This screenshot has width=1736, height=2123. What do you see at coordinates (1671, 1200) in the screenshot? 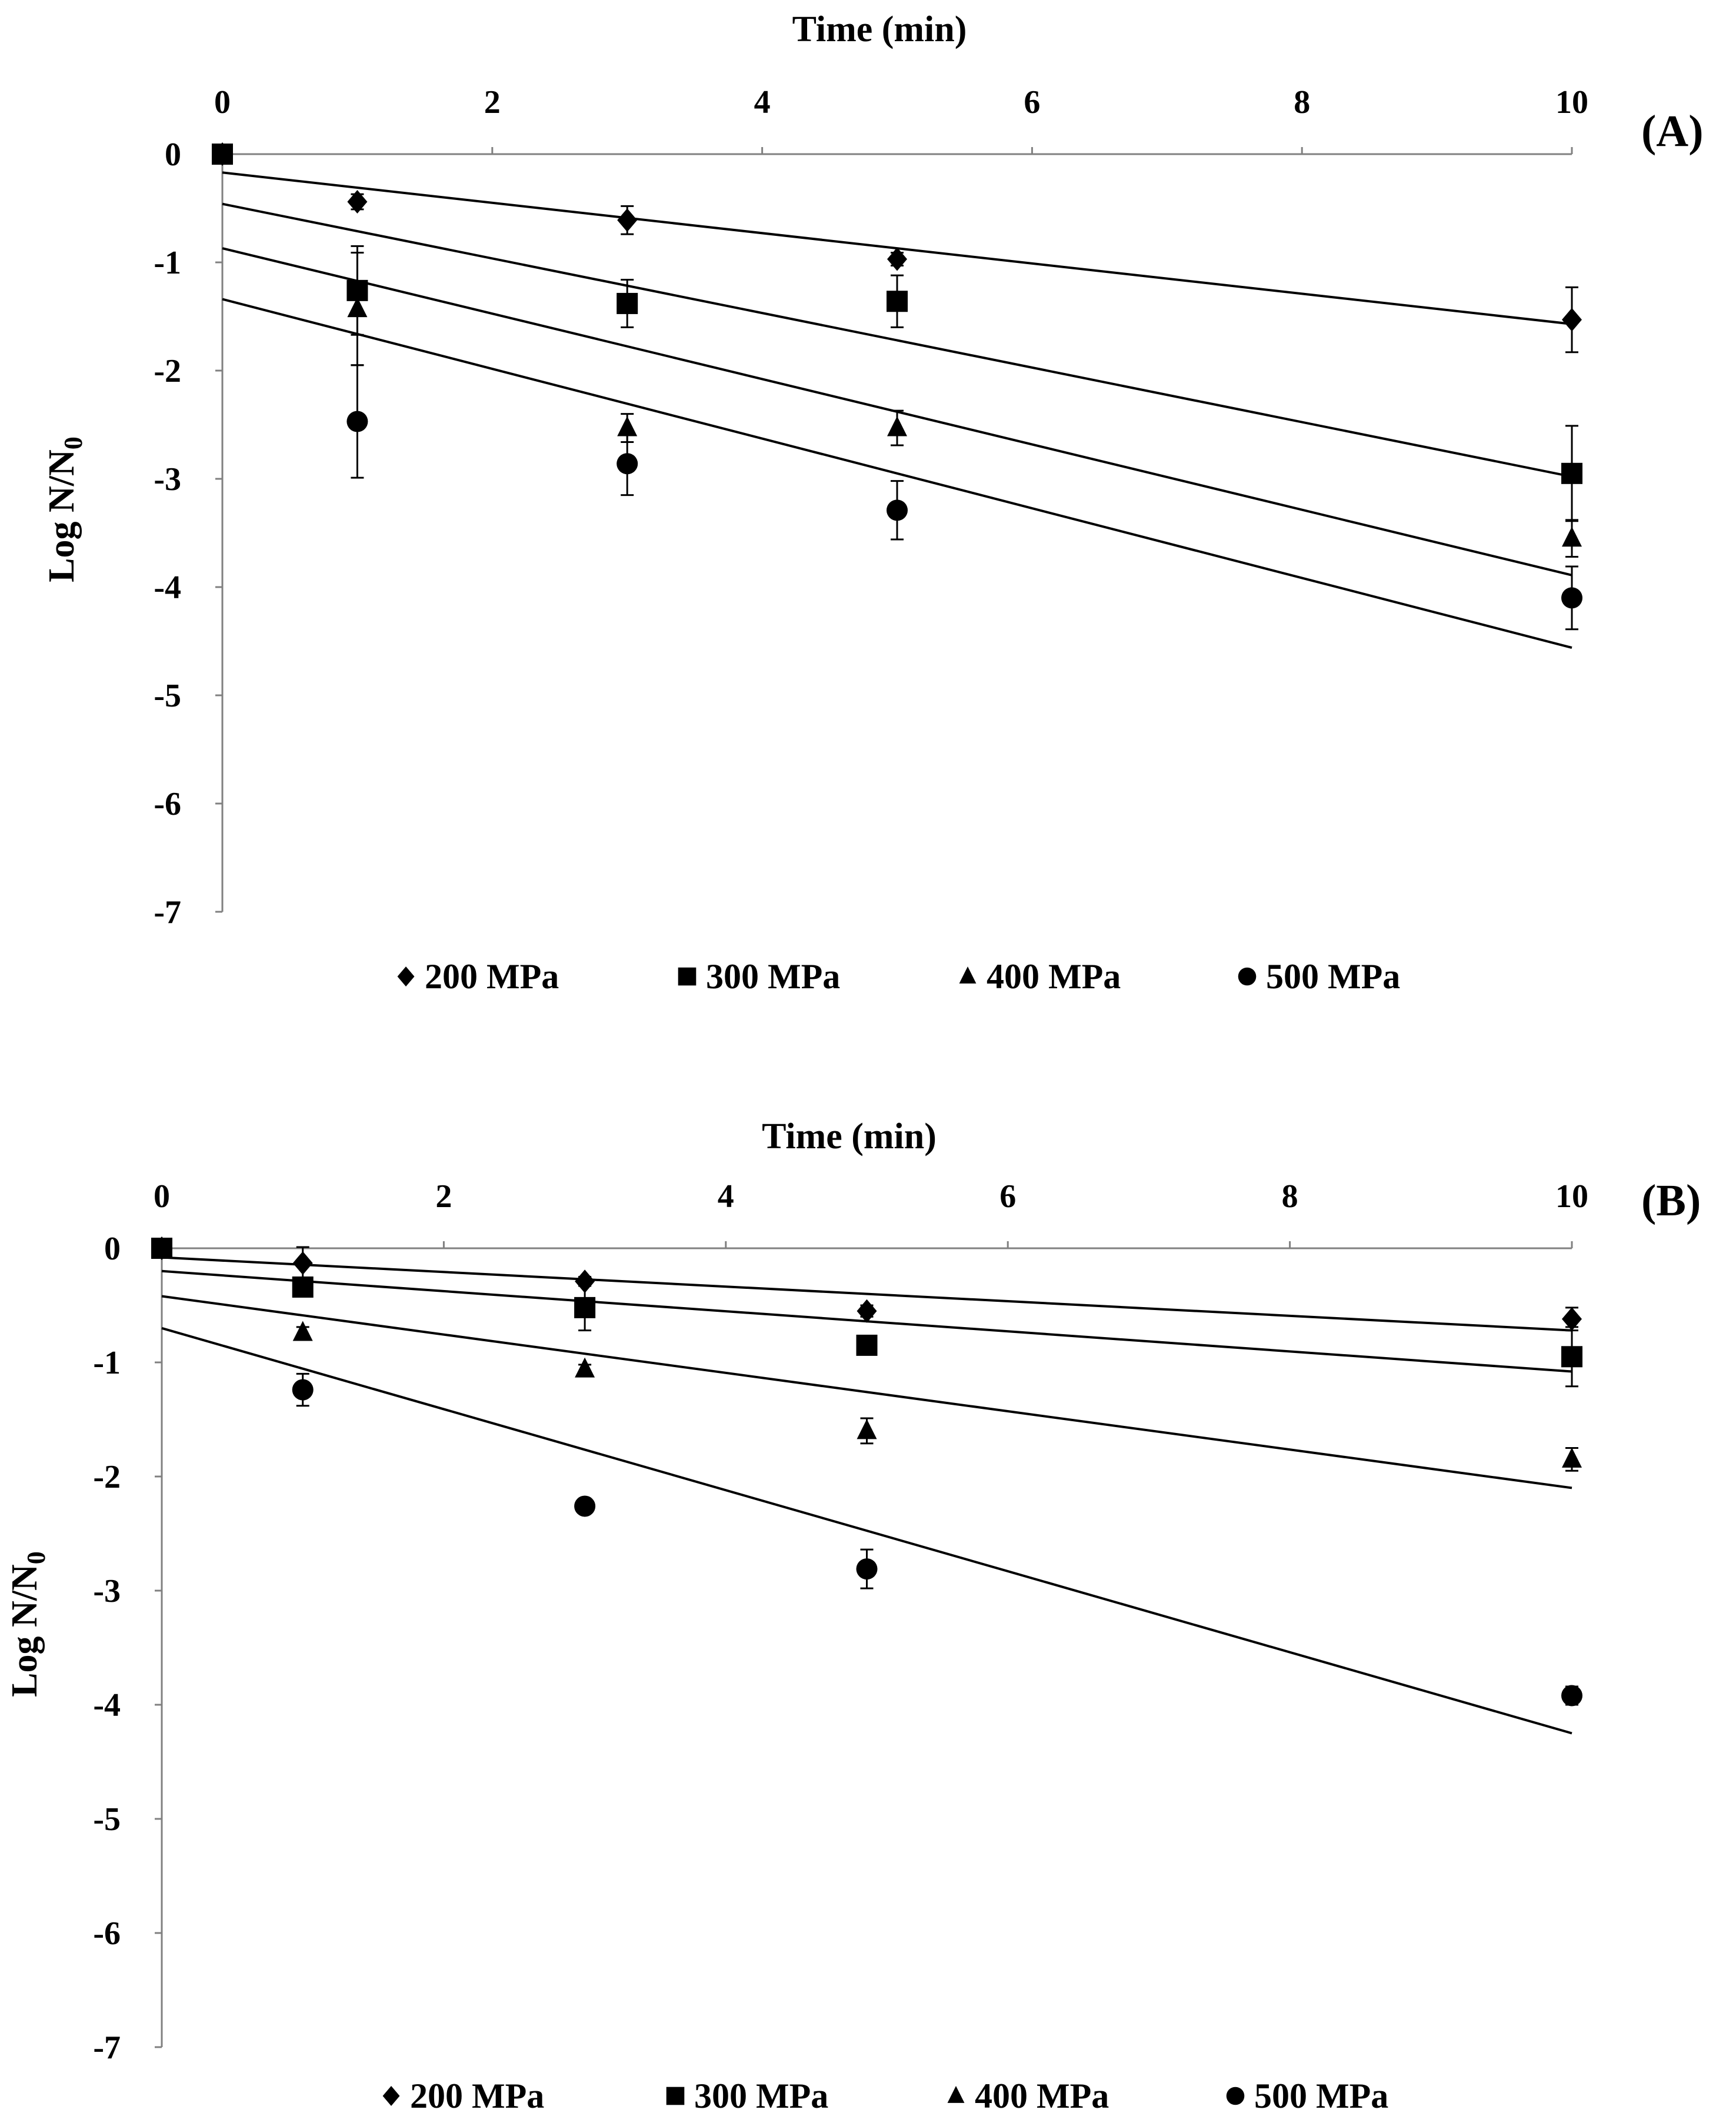
I see `panel-label: (B)` at bounding box center [1671, 1200].